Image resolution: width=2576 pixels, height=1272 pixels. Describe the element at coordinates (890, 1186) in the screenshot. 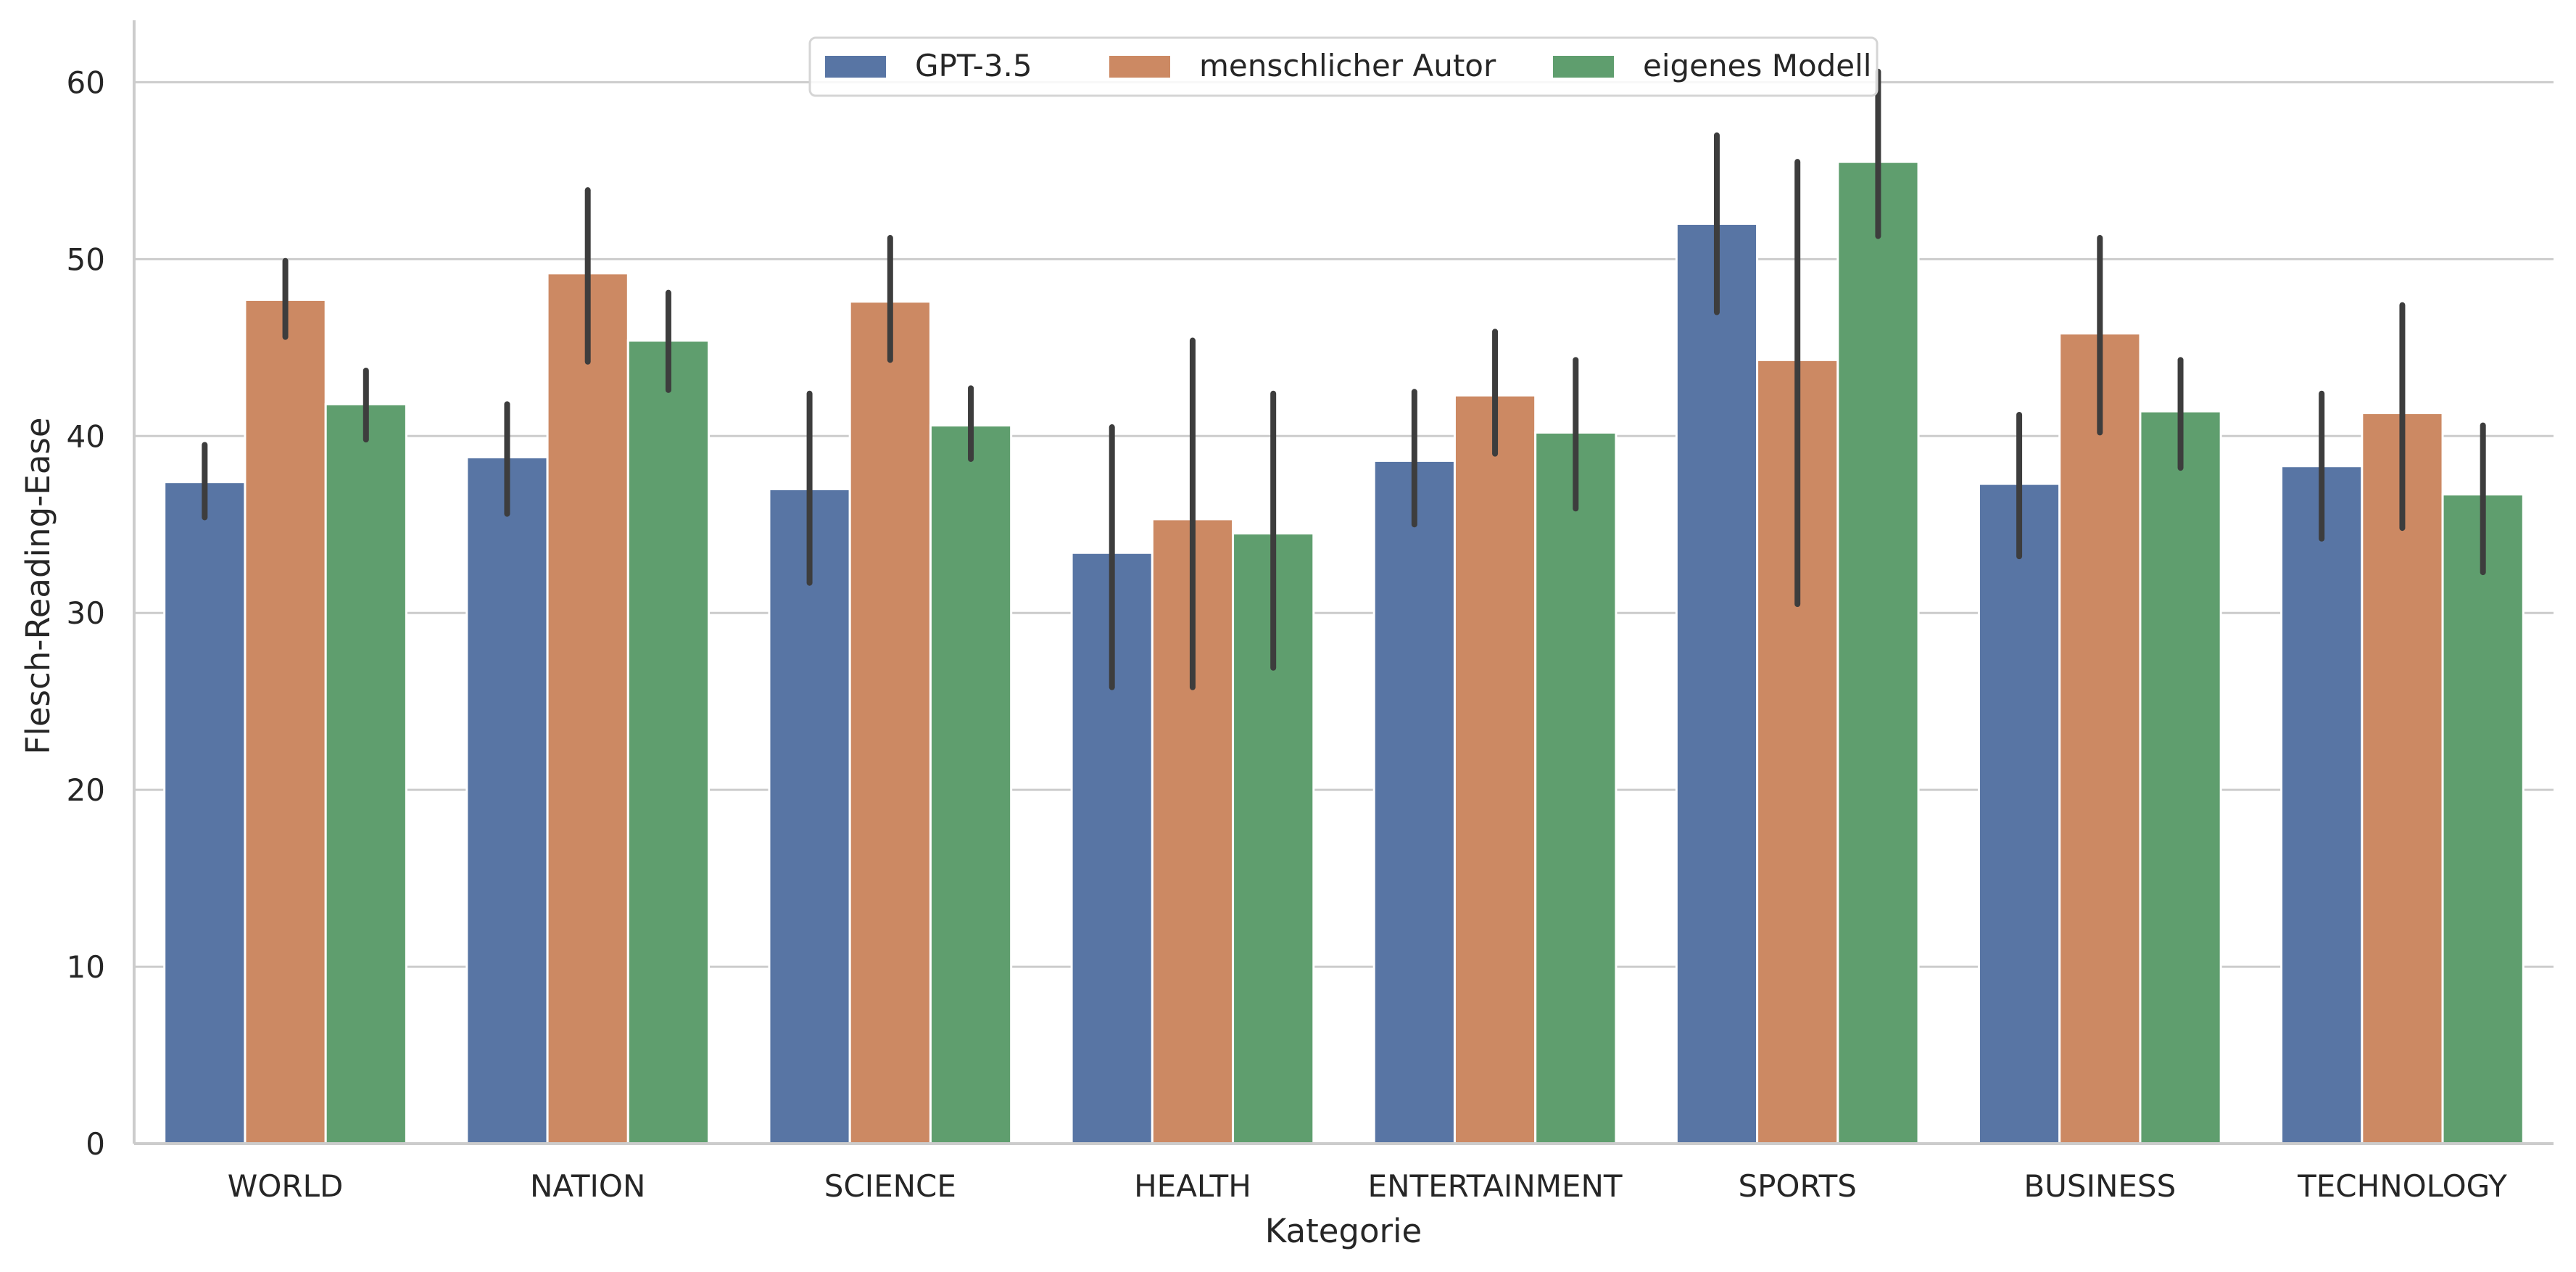

I see `x-tick-label: SCIENCE` at that location.